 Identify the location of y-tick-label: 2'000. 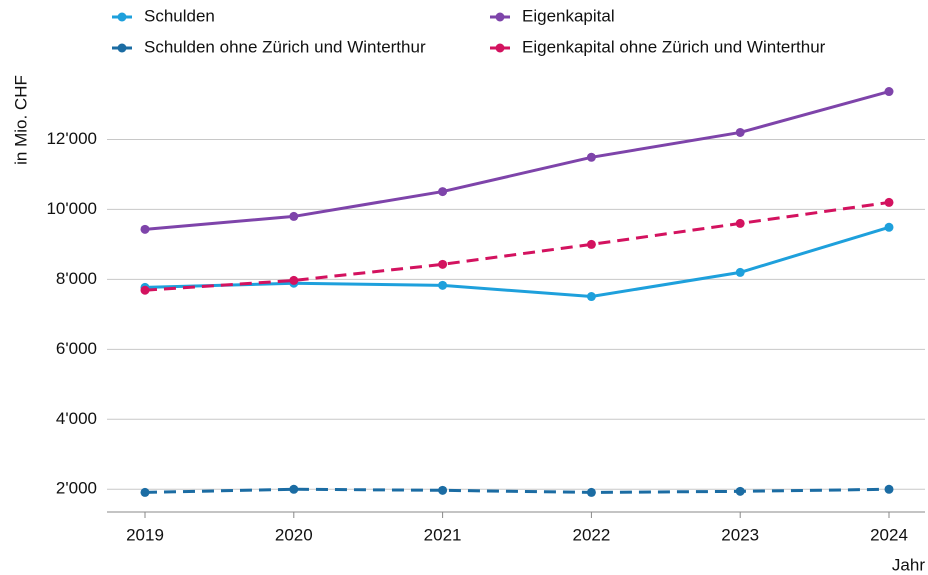
(76, 488).